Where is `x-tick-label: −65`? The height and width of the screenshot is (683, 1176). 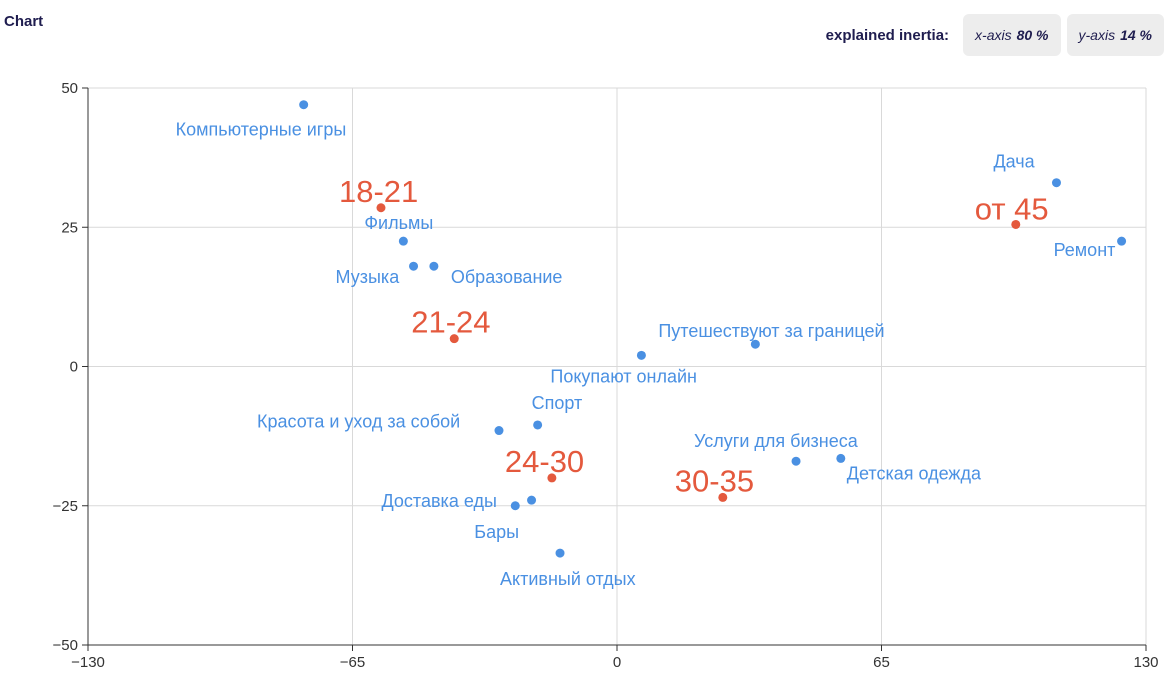 x-tick-label: −65 is located at coordinates (352, 662).